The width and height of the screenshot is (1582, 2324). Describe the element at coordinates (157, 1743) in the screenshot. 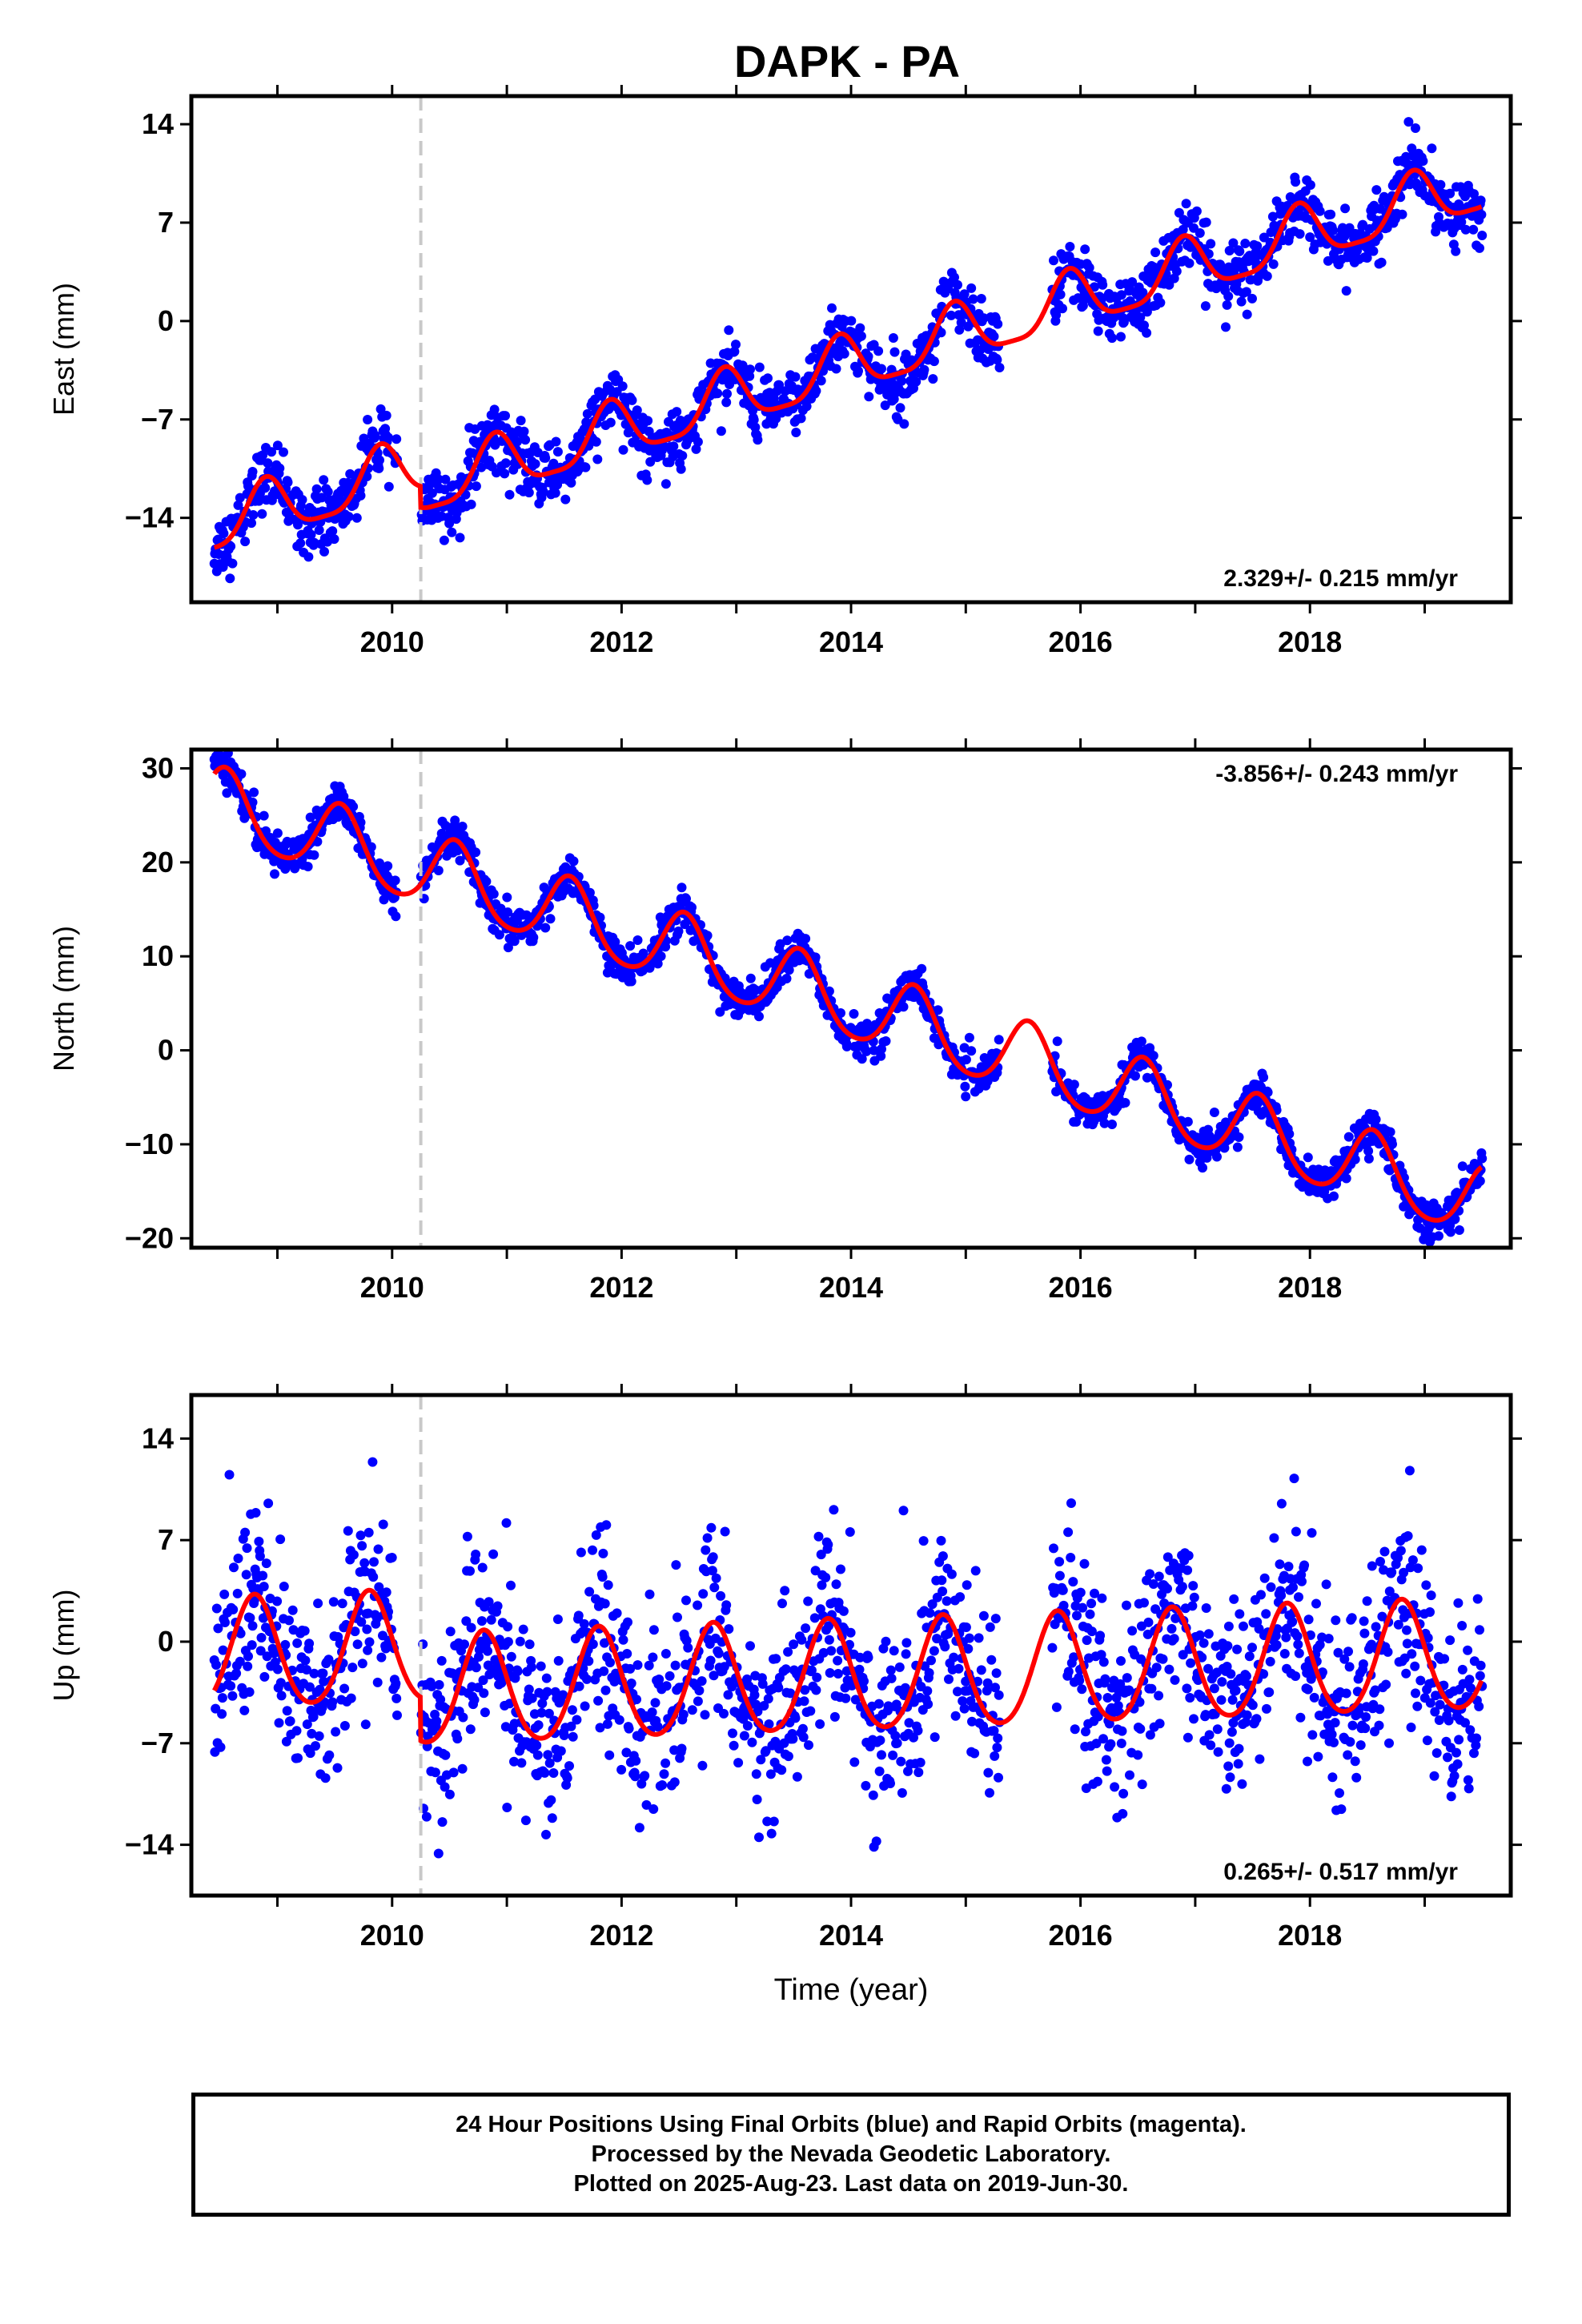

I see `y-tick-label: −7` at that location.